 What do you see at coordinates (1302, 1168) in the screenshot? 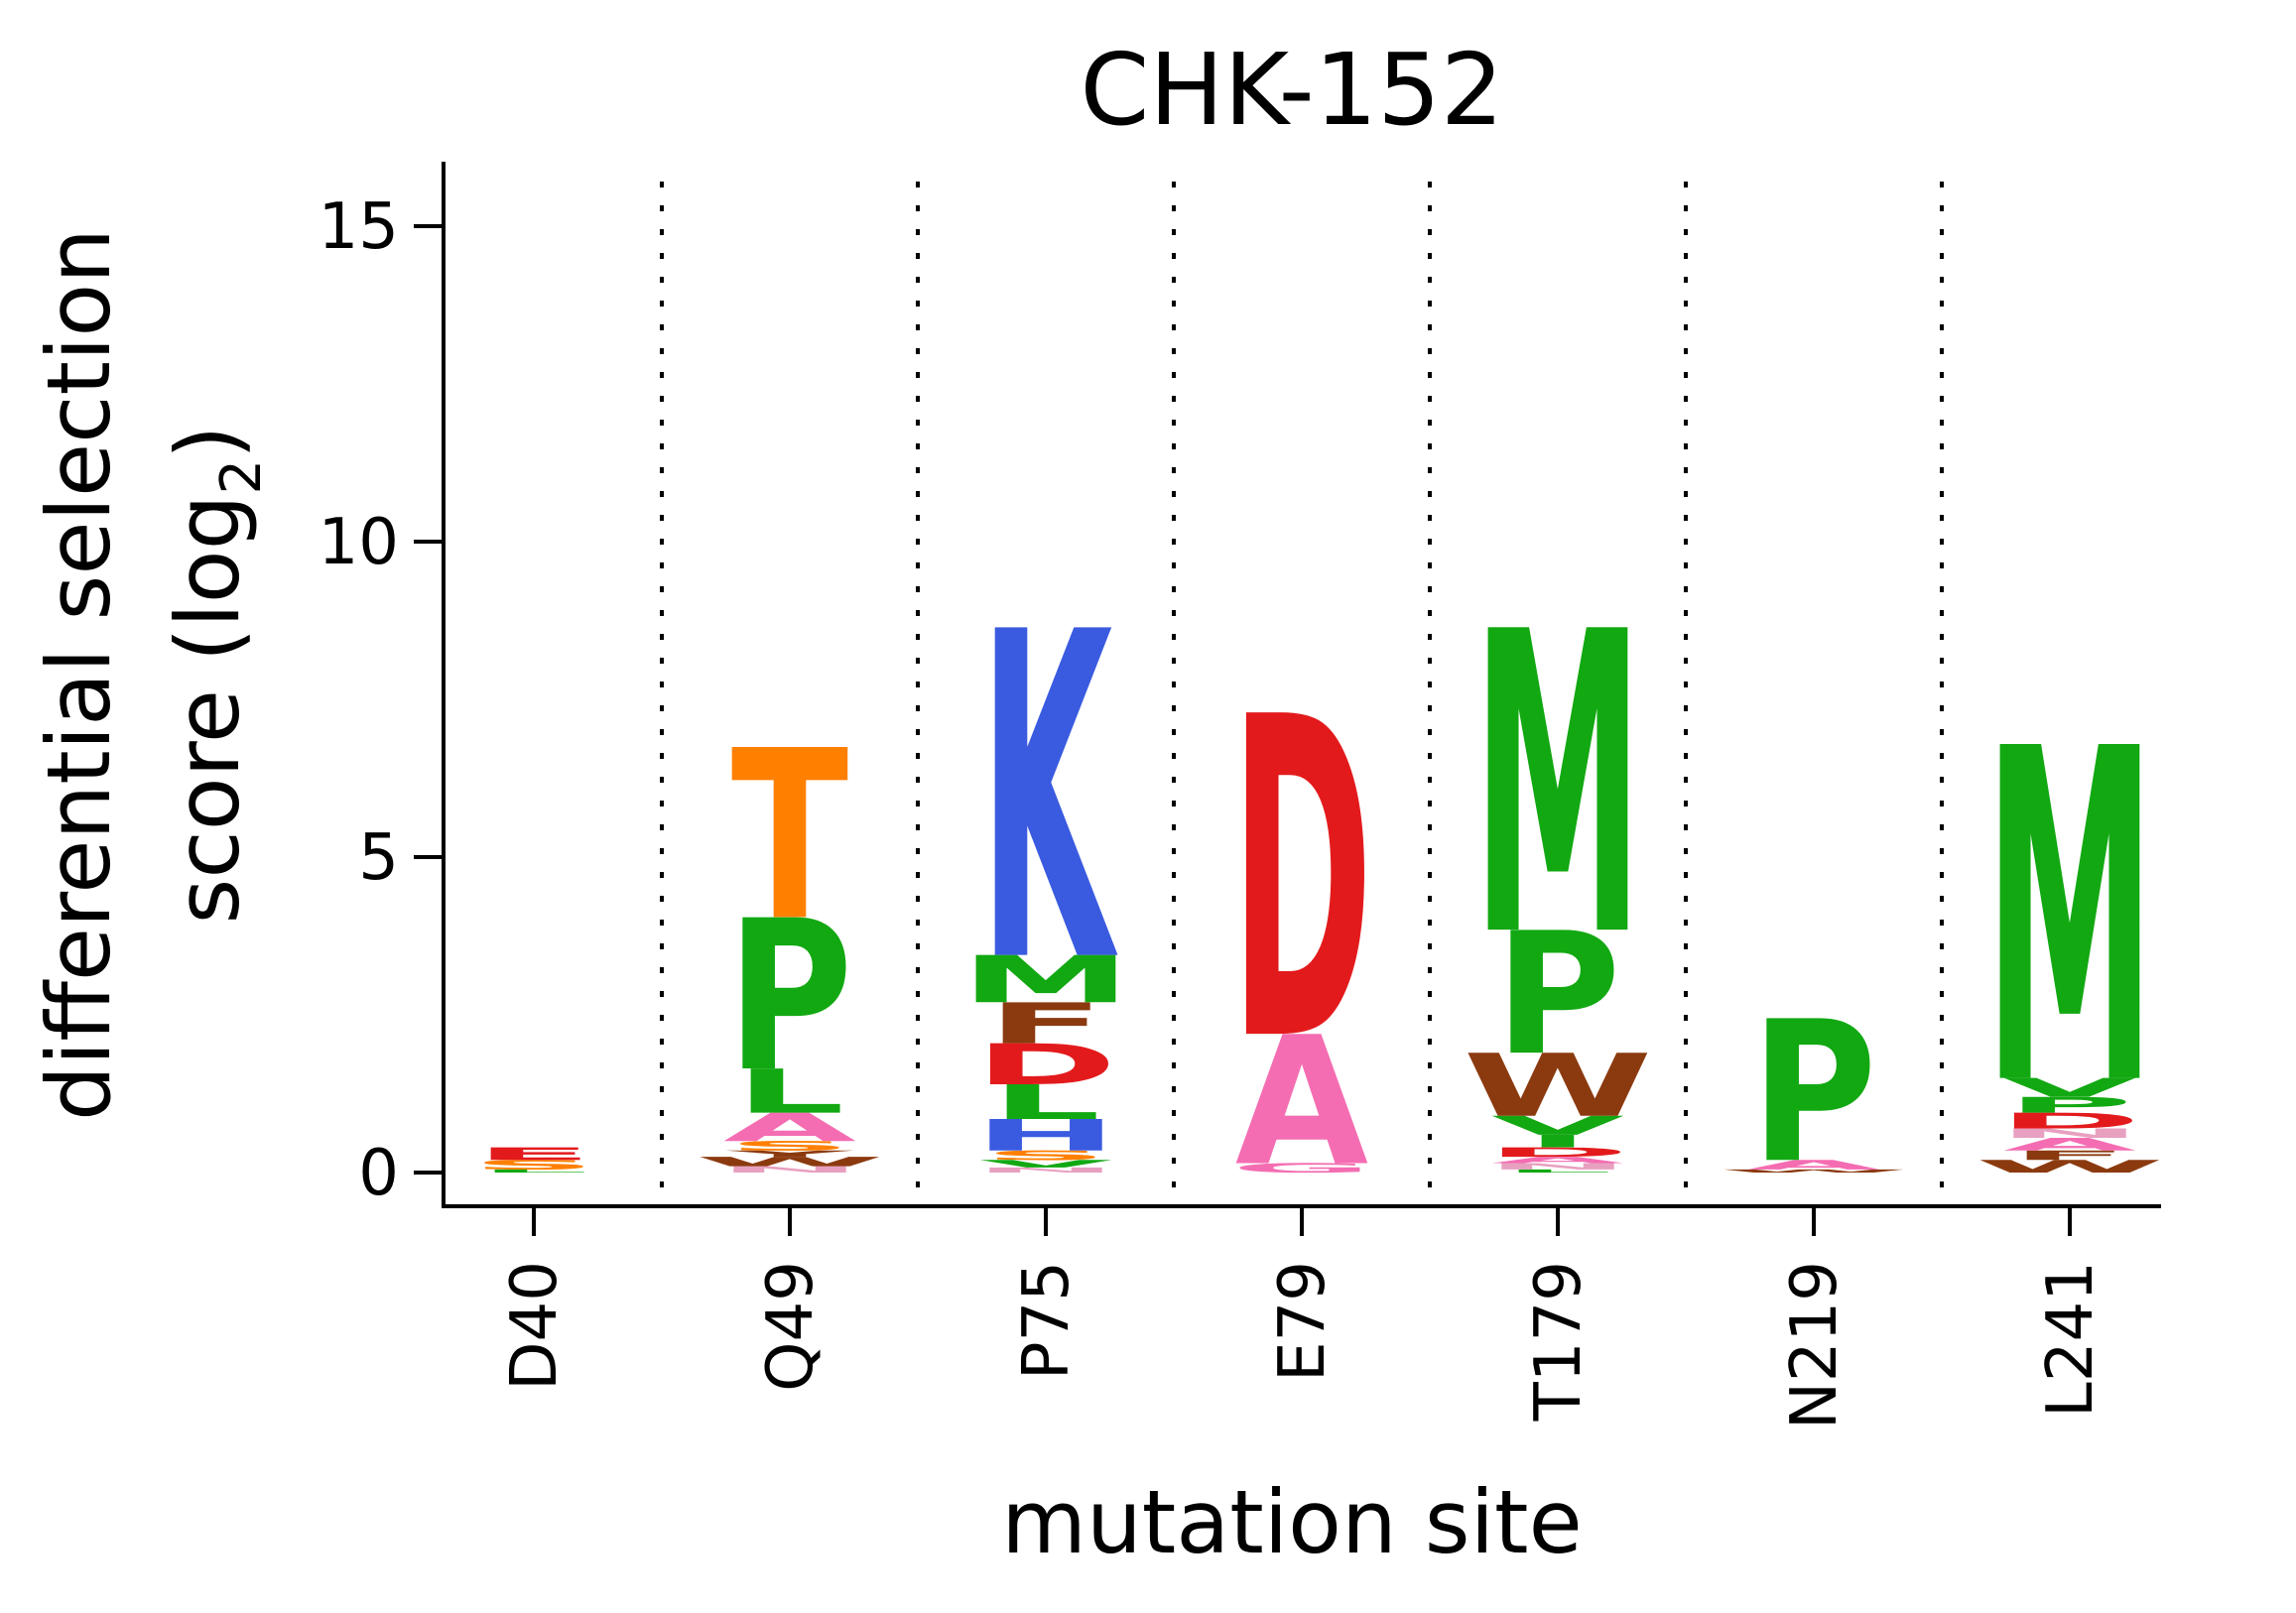
I see `logo-letter: G` at bounding box center [1302, 1168].